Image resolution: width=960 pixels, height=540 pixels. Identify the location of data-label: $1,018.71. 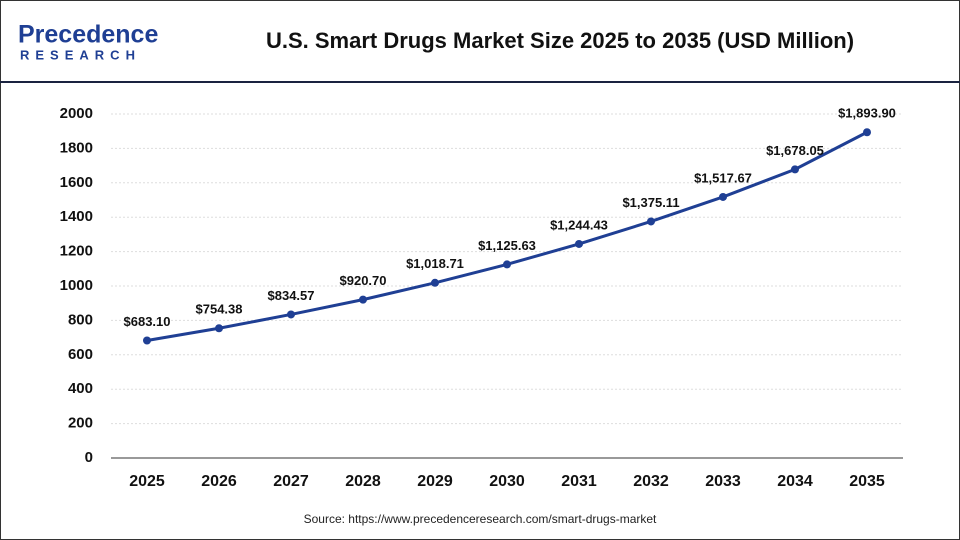
(435, 263).